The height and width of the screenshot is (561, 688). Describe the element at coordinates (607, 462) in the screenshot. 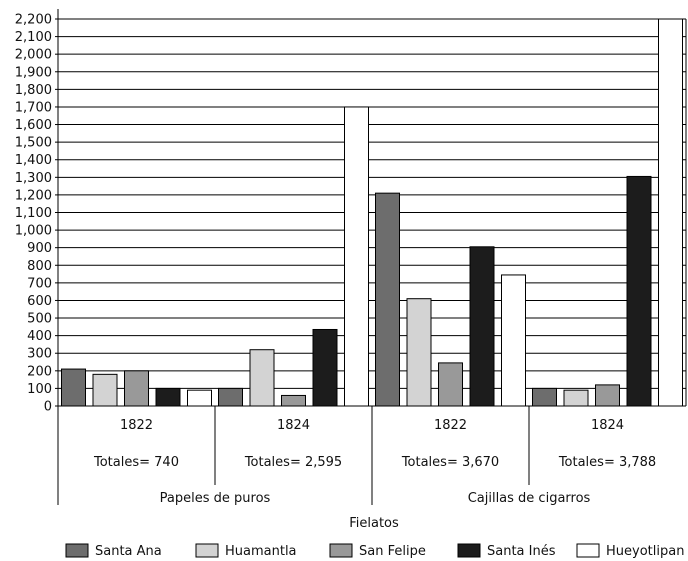

I see `x-label-total: Totales= 3,788` at that location.